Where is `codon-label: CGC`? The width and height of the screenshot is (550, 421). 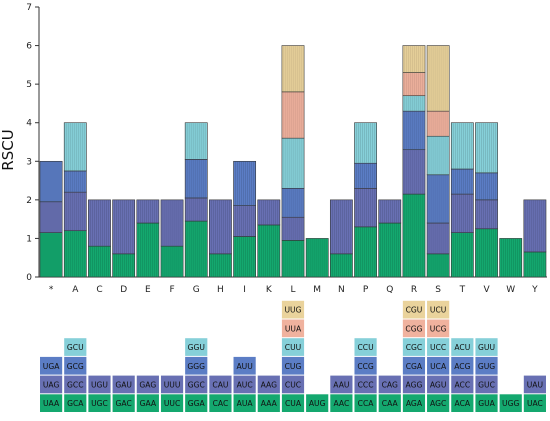
codon-label: CGC is located at coordinates (414, 347).